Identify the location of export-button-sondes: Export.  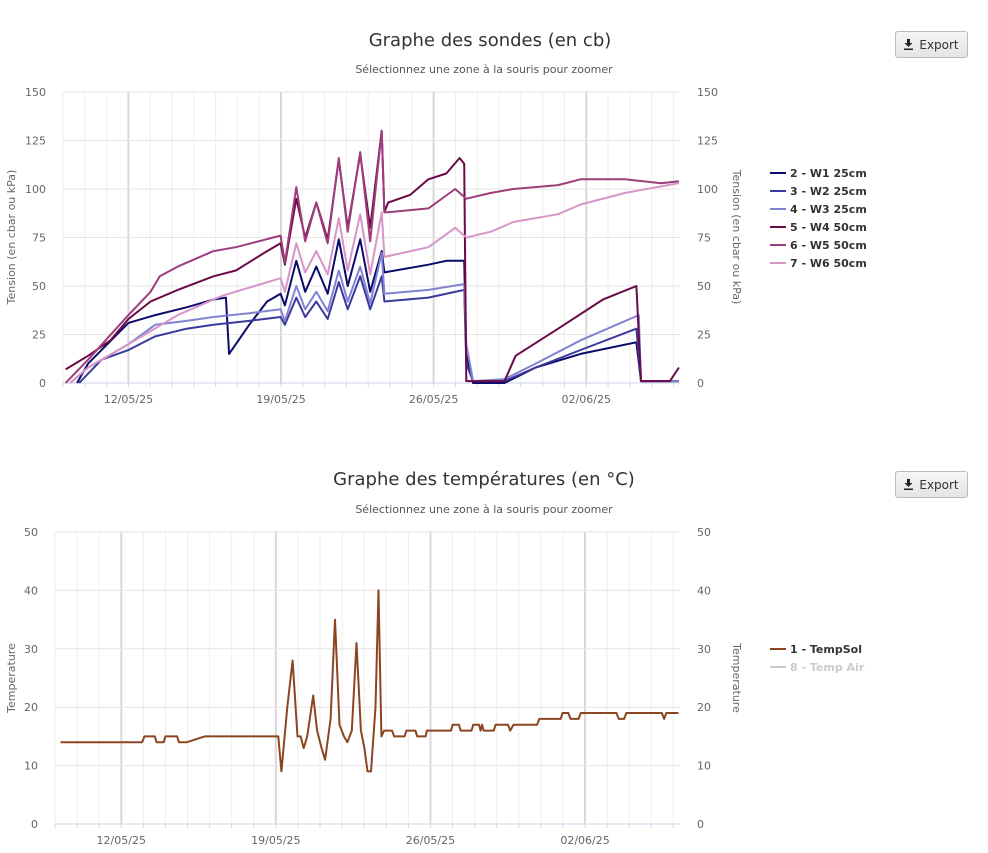
(931, 44).